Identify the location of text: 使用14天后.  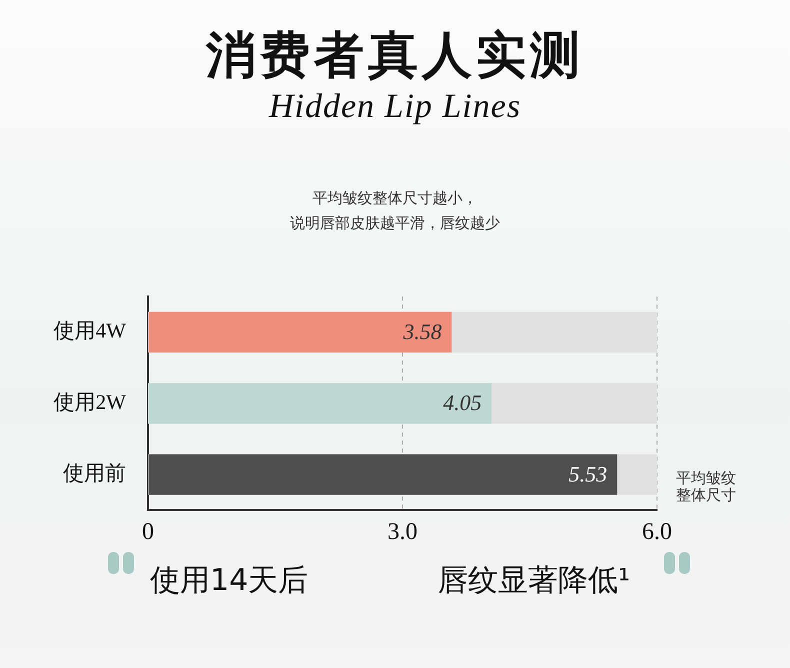
(229, 581).